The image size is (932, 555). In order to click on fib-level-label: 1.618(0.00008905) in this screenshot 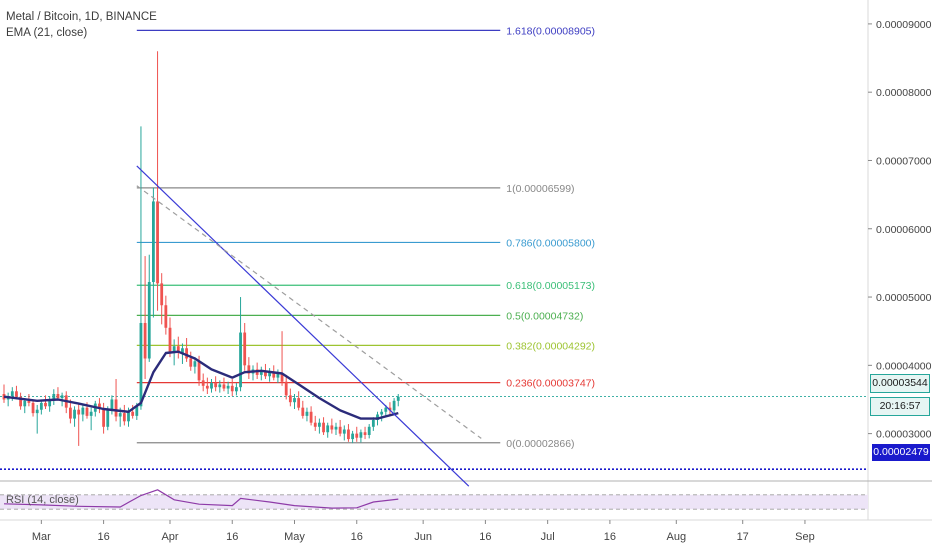, I will do `click(550, 31)`.